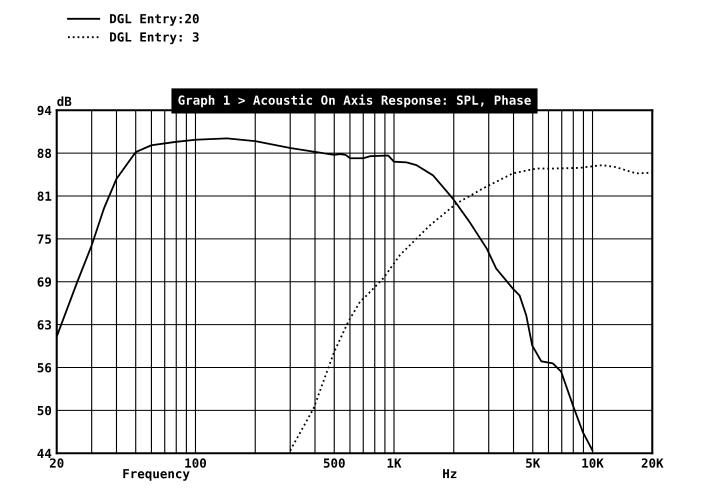 The width and height of the screenshot is (709, 490). Describe the element at coordinates (44, 453) in the screenshot. I see `y-tick-label: 44` at that location.